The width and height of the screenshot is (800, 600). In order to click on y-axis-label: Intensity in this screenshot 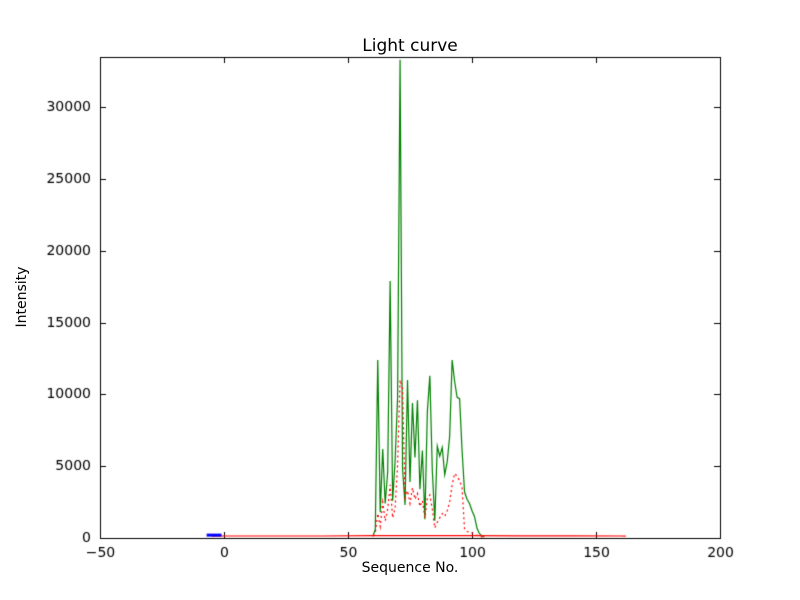, I will do `click(22, 297)`.